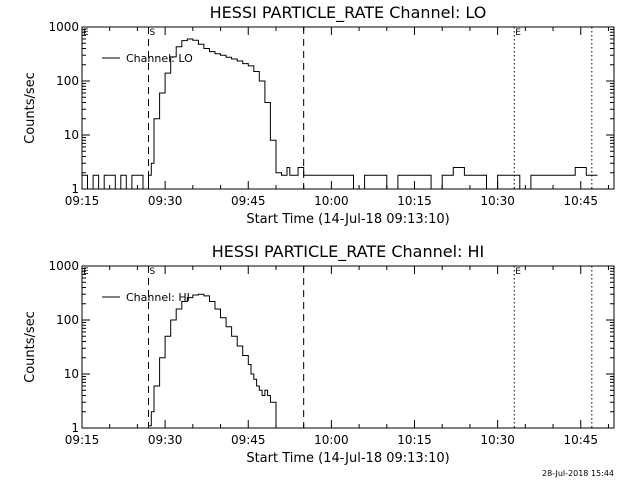 This screenshot has width=640, height=480. What do you see at coordinates (212, 360) in the screenshot?
I see `series-line` at bounding box center [212, 360].